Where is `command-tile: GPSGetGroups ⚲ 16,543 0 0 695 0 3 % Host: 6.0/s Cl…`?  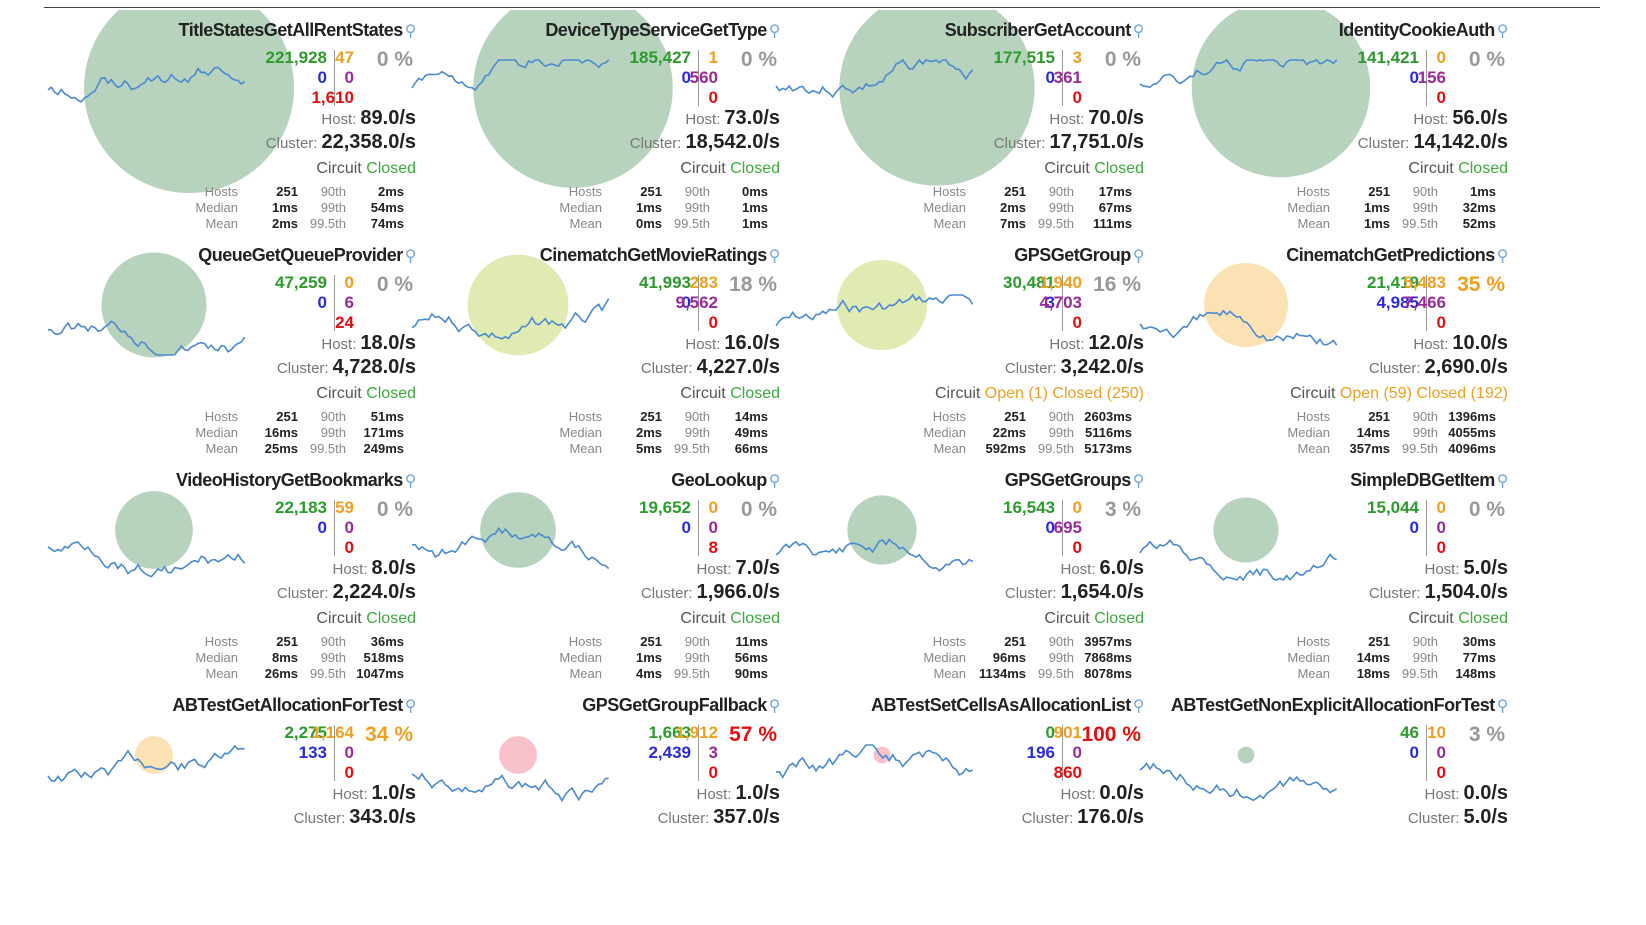
command-tile: GPSGetGroups ⚲ 16,543 0 0 695 0 3 % Host: 6.0/s Cl… is located at coordinates (962, 580).